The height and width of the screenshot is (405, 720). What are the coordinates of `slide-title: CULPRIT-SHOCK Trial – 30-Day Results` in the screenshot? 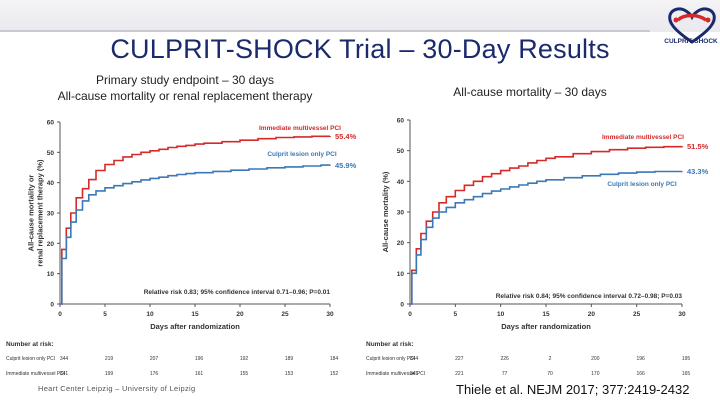 It's located at (360, 49).